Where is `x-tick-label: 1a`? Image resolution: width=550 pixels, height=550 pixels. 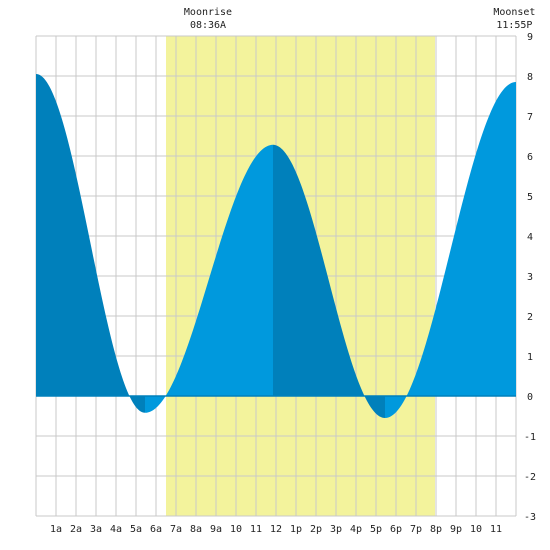 x-tick-label: 1a is located at coordinates (56, 529).